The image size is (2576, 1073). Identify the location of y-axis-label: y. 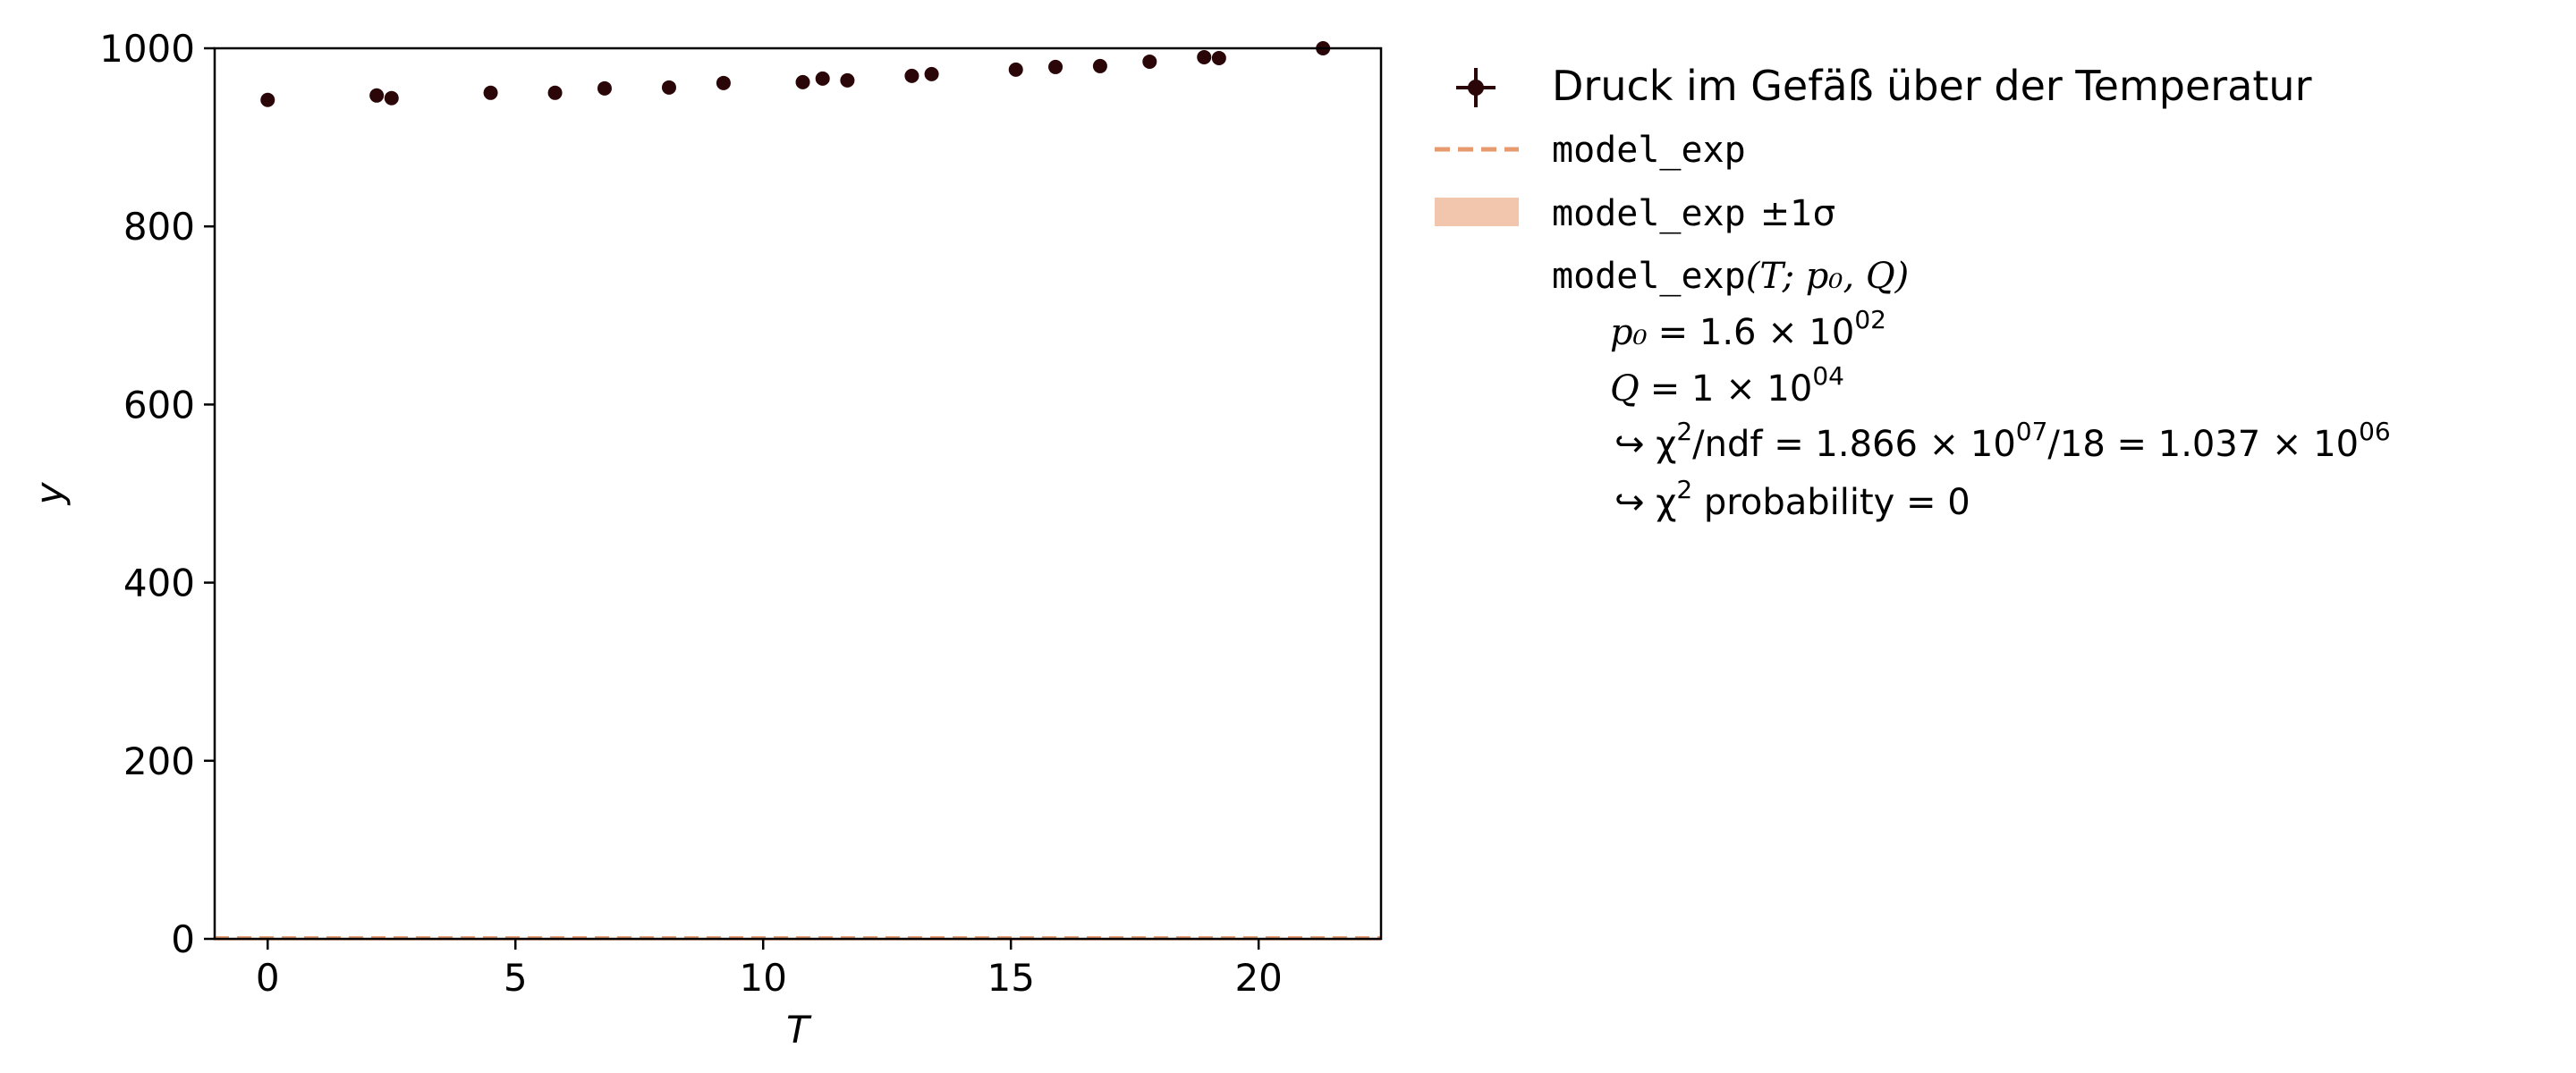
(50, 493).